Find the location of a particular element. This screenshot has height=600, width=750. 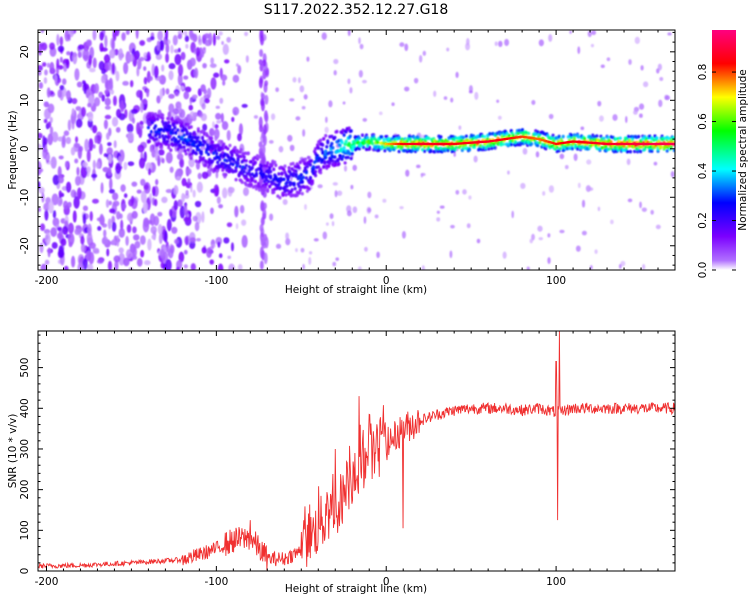

colorbar-label: Normalized spectral amplitude is located at coordinates (743, 149).